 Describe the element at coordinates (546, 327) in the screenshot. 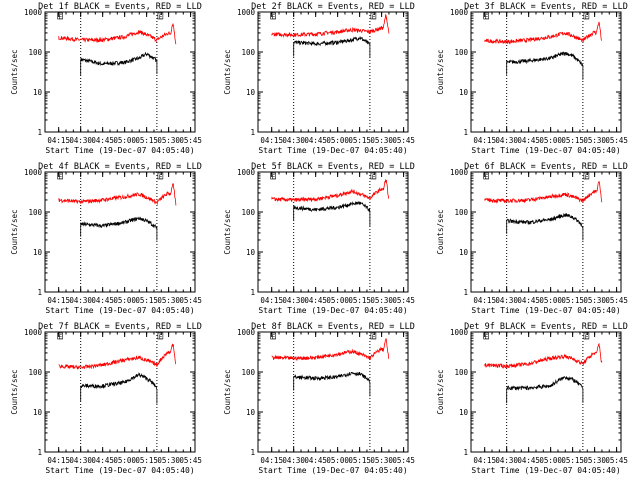

I see `chart-title: Det 9f BLACK = Events, RED = LLD` at that location.